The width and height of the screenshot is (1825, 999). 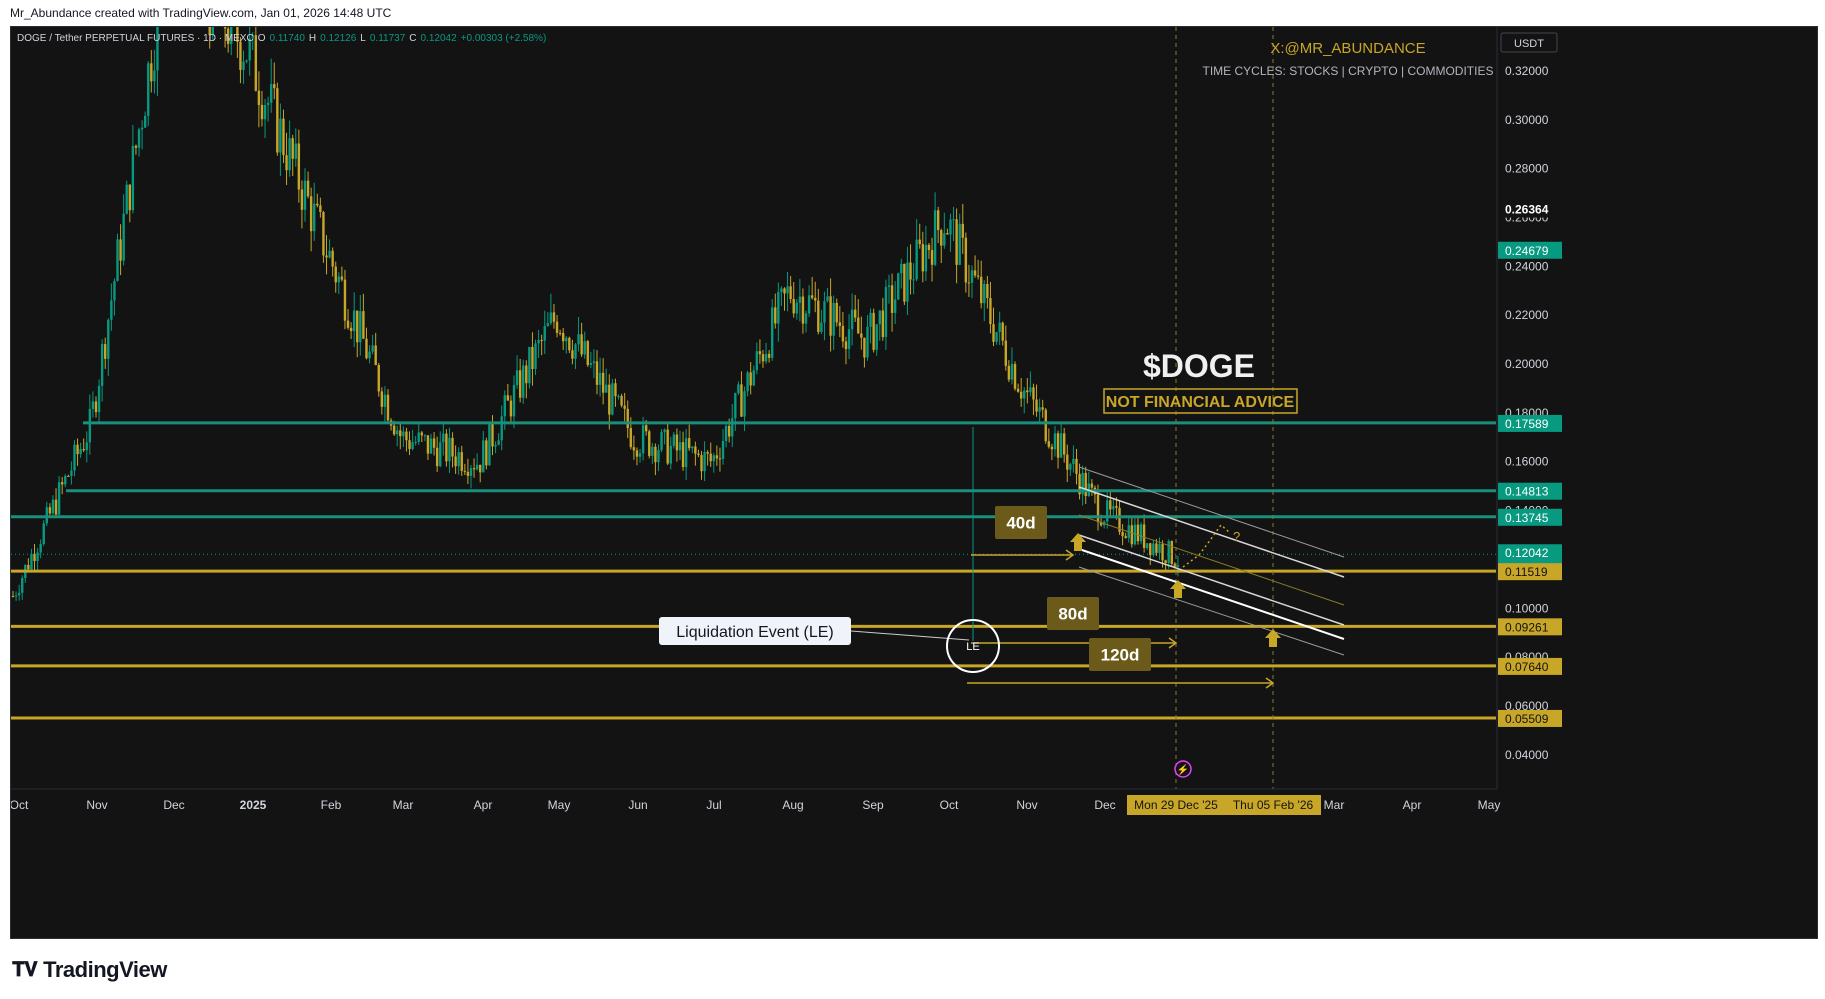 I want to click on date-highlight-box, so click(x=1273, y=805).